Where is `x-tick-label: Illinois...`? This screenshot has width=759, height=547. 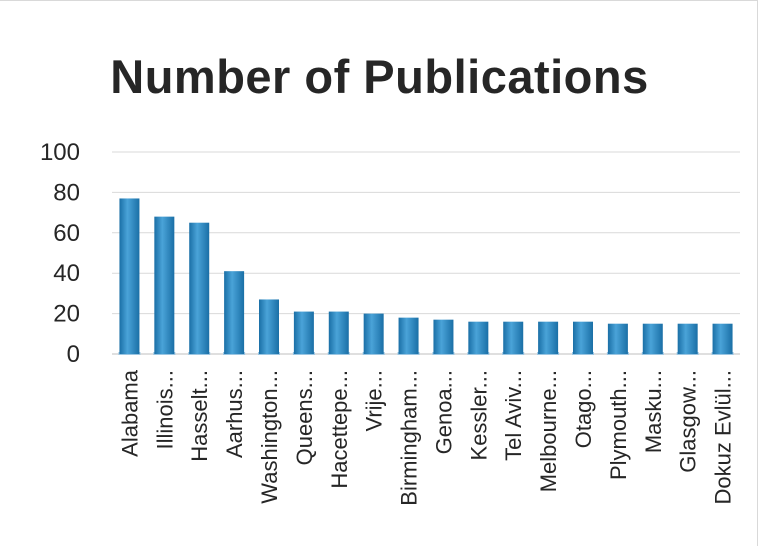
x-tick-label: Illinois... is located at coordinates (164, 409).